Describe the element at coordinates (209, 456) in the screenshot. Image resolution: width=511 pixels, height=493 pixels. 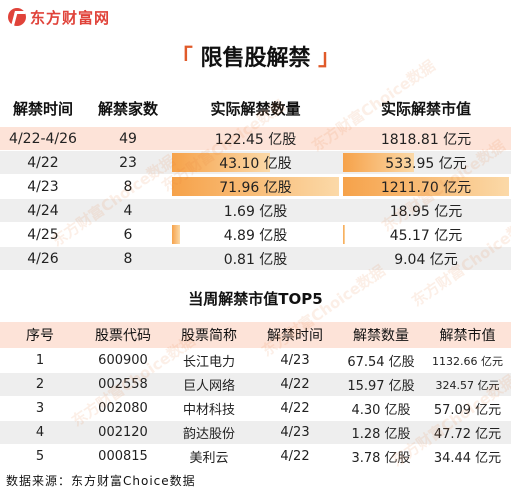
I see `stock-name: 美利云` at that location.